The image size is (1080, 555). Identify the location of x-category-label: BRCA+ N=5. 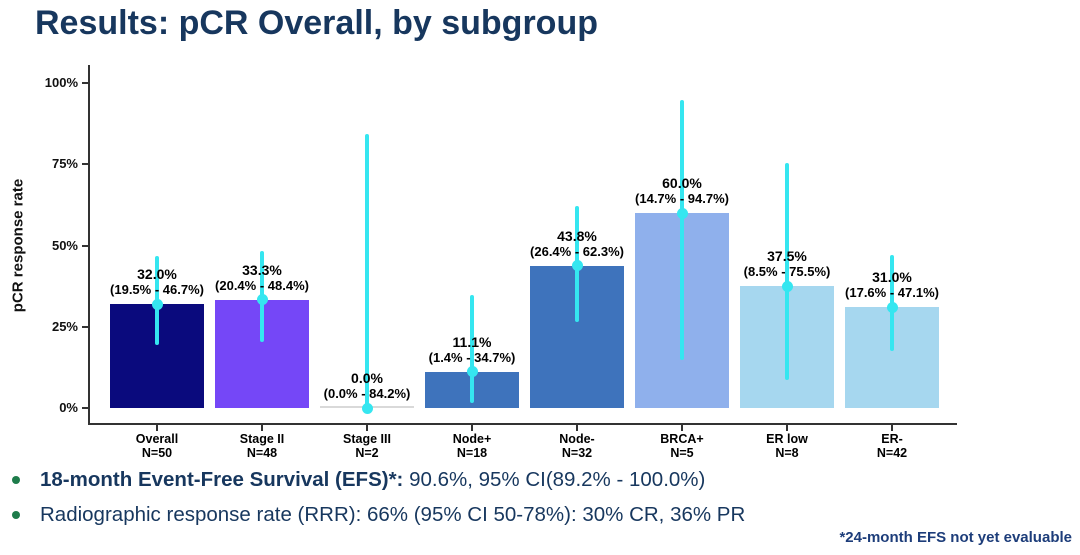
(682, 446).